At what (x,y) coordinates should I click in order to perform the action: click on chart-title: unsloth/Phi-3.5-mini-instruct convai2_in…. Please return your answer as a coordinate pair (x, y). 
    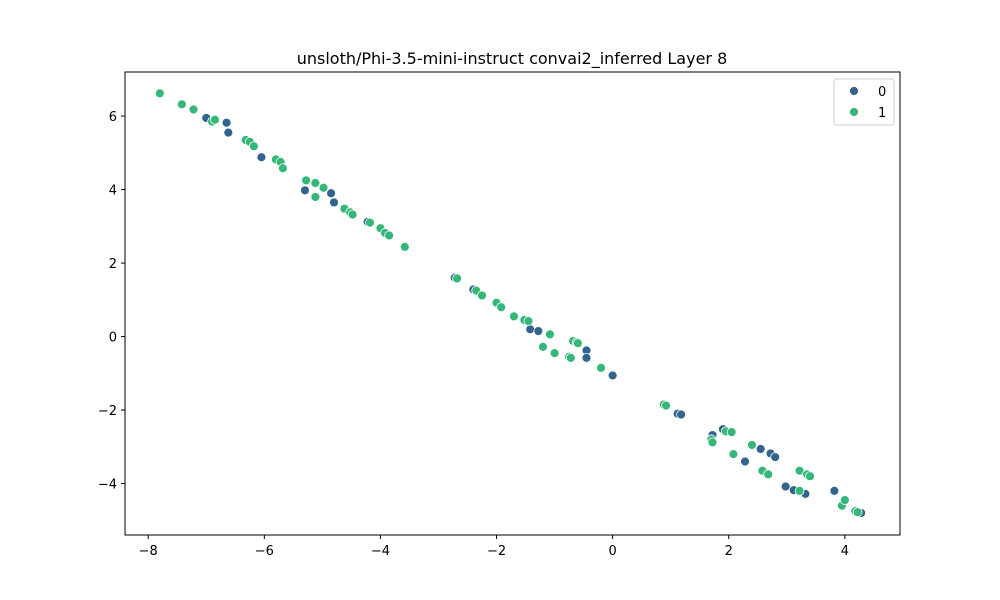
    Looking at the image, I should click on (512, 59).